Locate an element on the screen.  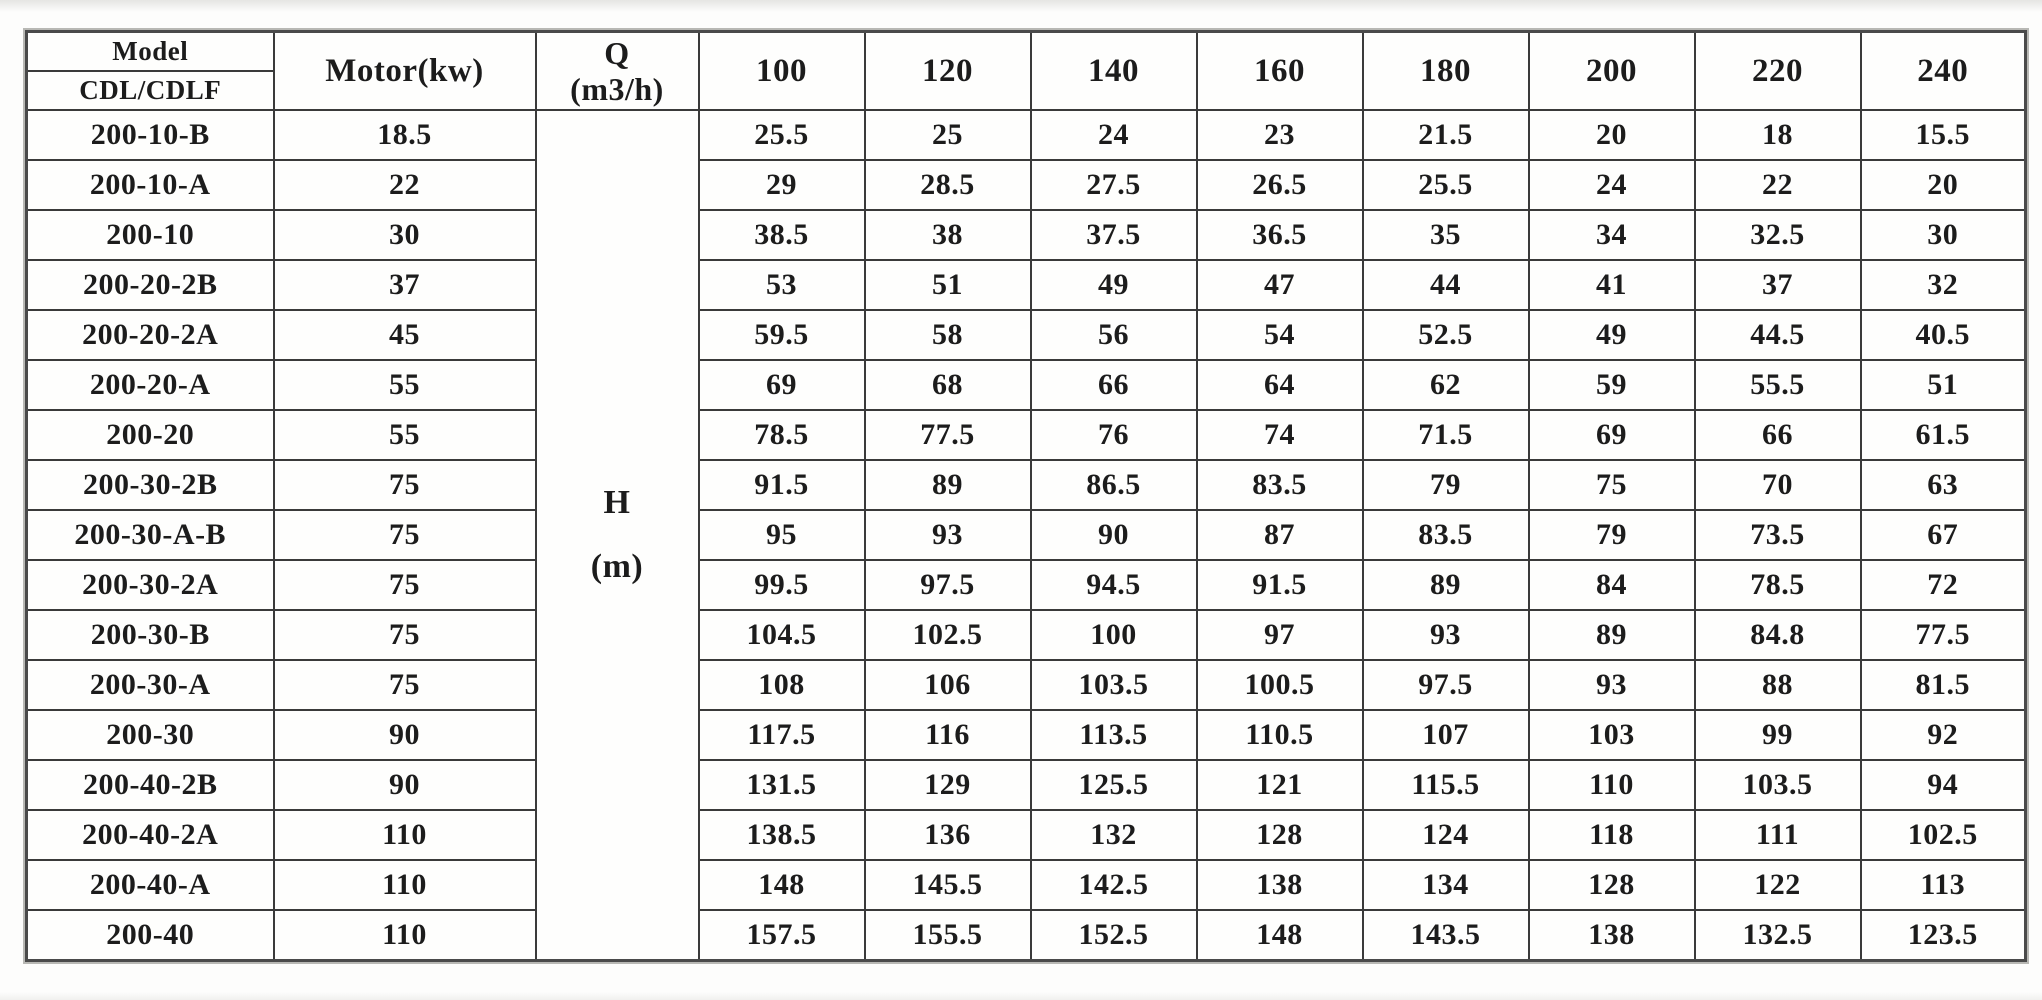
head-value-cell: 34 is located at coordinates (1611, 235).